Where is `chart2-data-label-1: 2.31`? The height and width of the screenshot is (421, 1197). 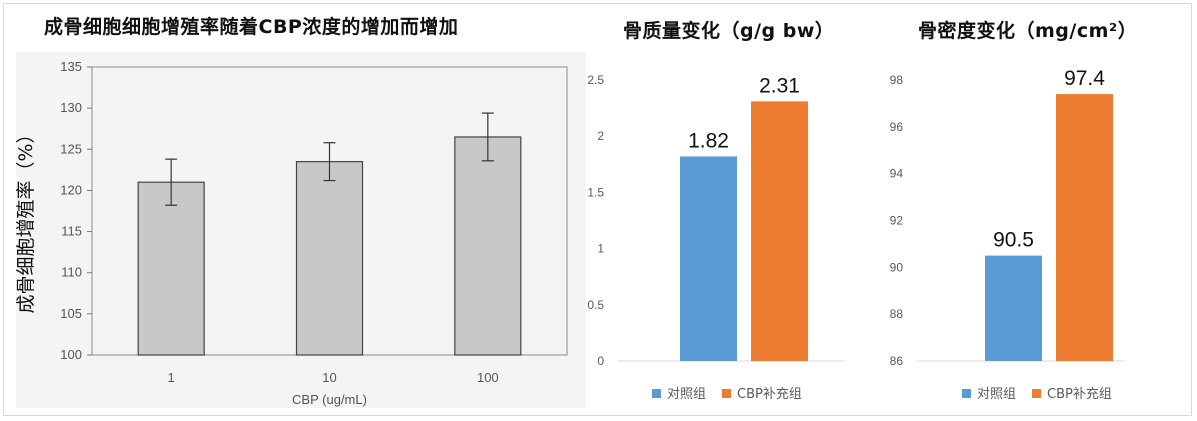
chart2-data-label-1: 2.31 is located at coordinates (779, 85).